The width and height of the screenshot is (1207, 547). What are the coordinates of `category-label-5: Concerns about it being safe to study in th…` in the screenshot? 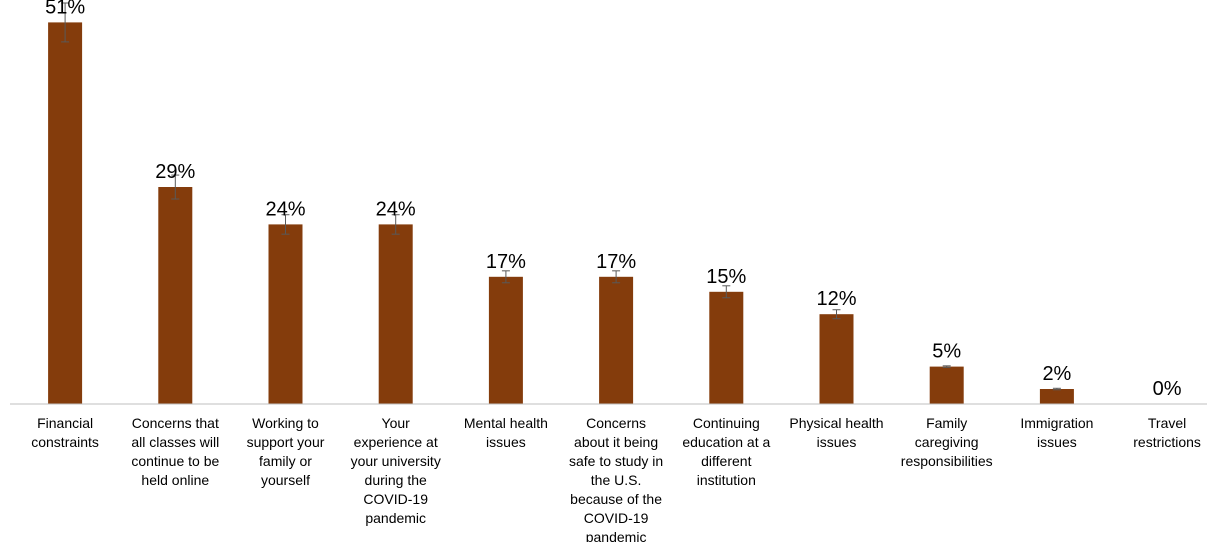 It's located at (616, 478).